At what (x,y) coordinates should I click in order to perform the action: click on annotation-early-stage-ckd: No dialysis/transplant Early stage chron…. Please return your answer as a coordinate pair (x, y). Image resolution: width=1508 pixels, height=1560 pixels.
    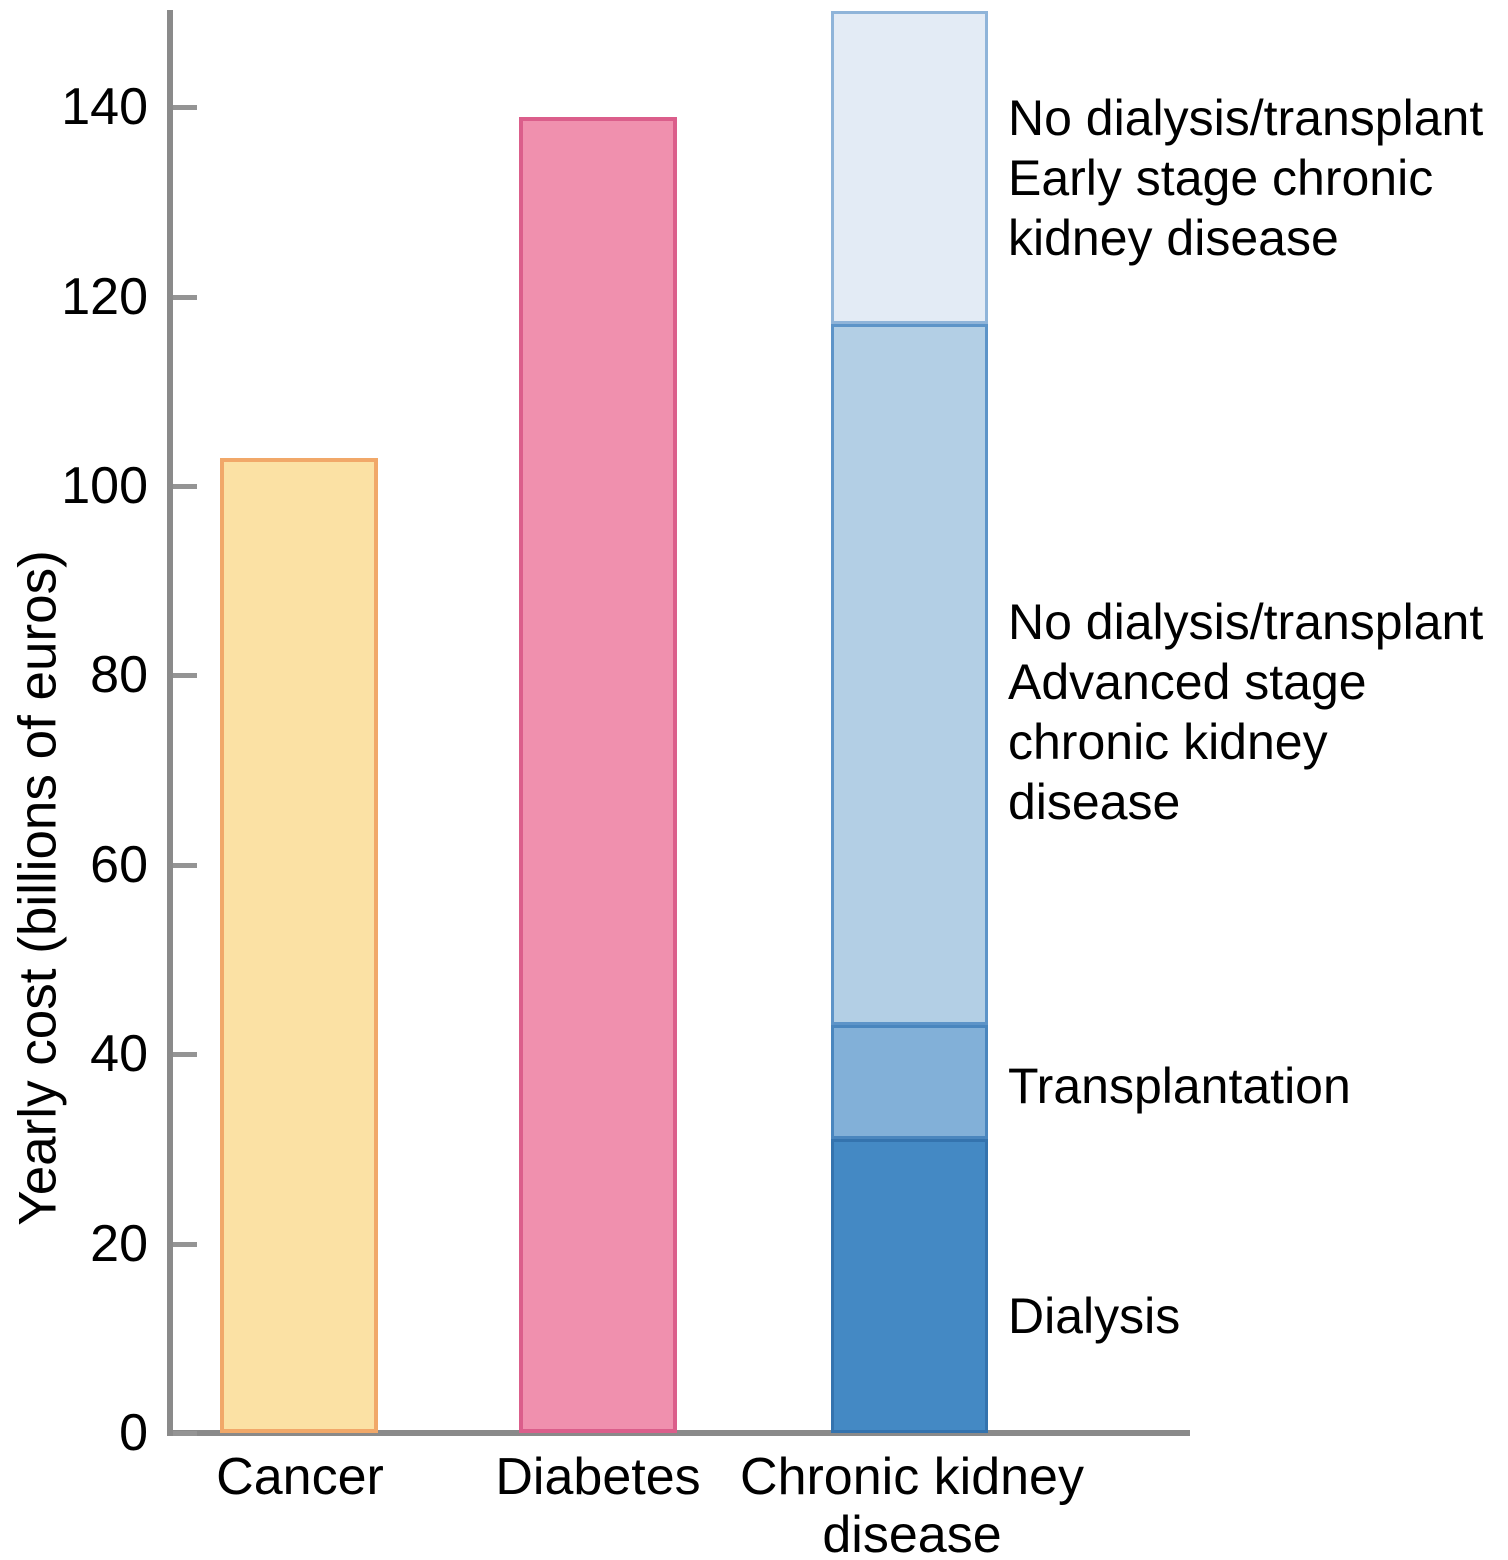
    Looking at the image, I should click on (1258, 178).